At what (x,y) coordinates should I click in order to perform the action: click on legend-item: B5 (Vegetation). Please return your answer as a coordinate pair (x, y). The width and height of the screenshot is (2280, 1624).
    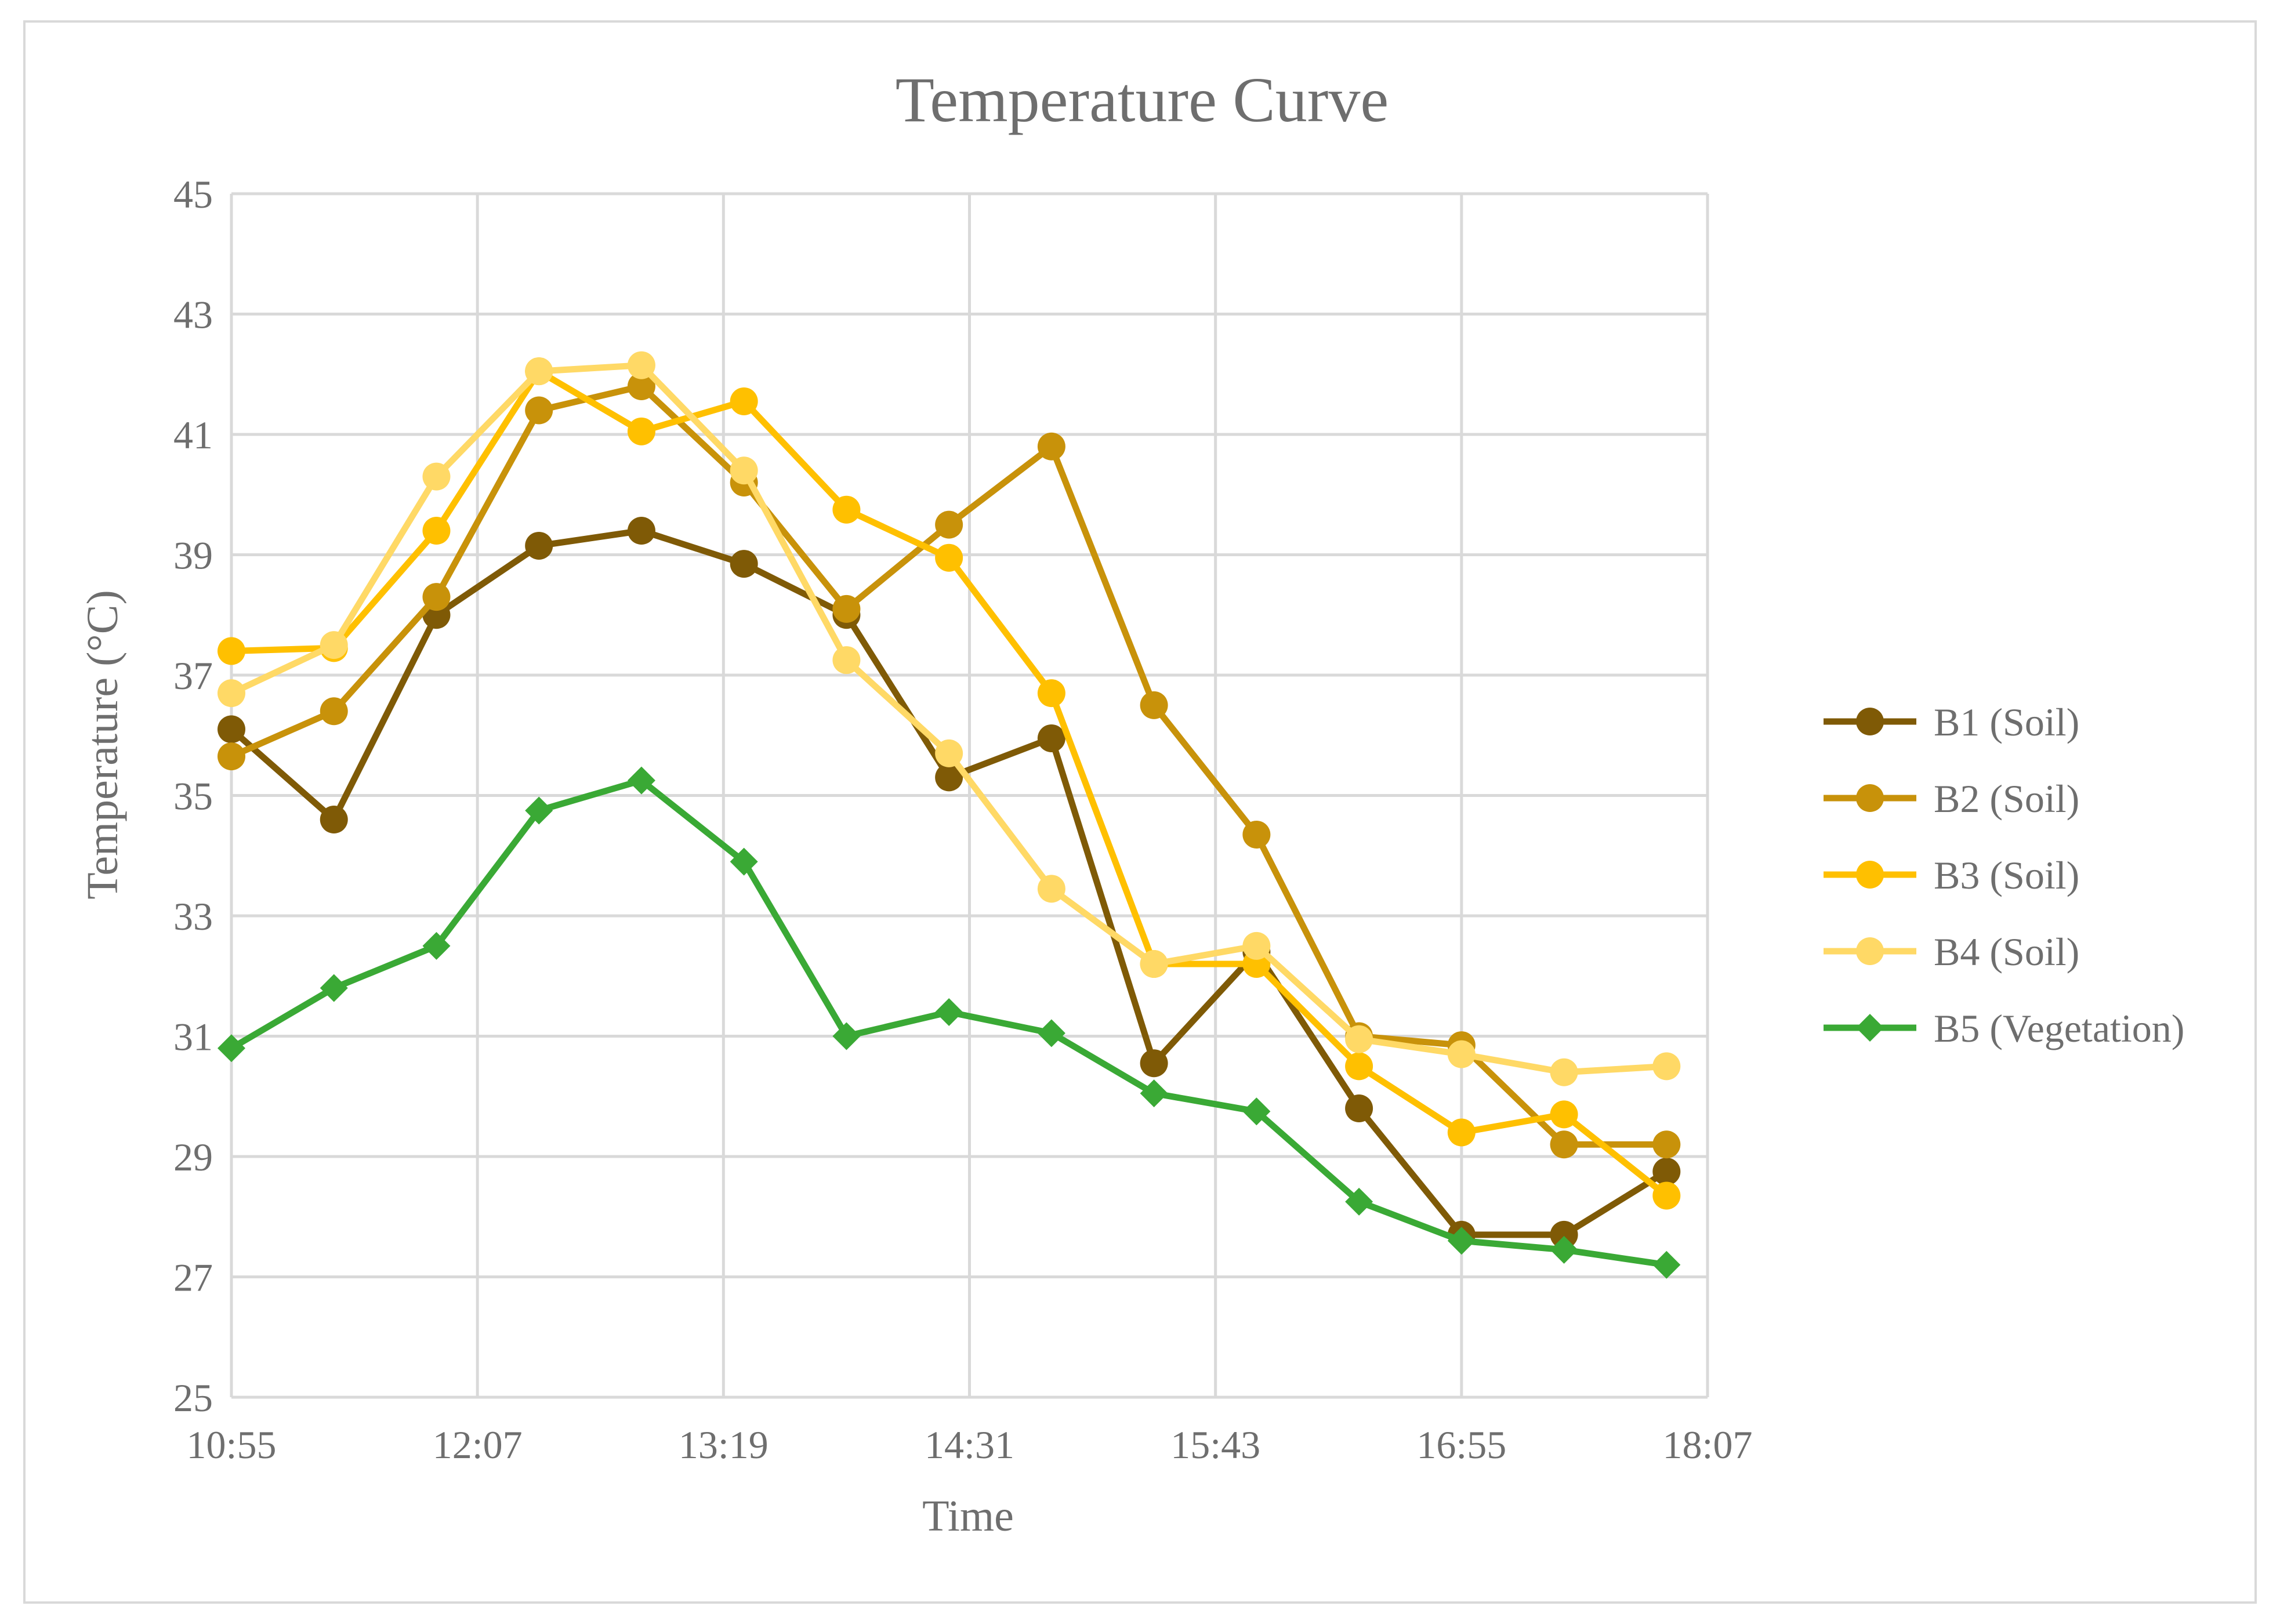
    Looking at the image, I should click on (2004, 1028).